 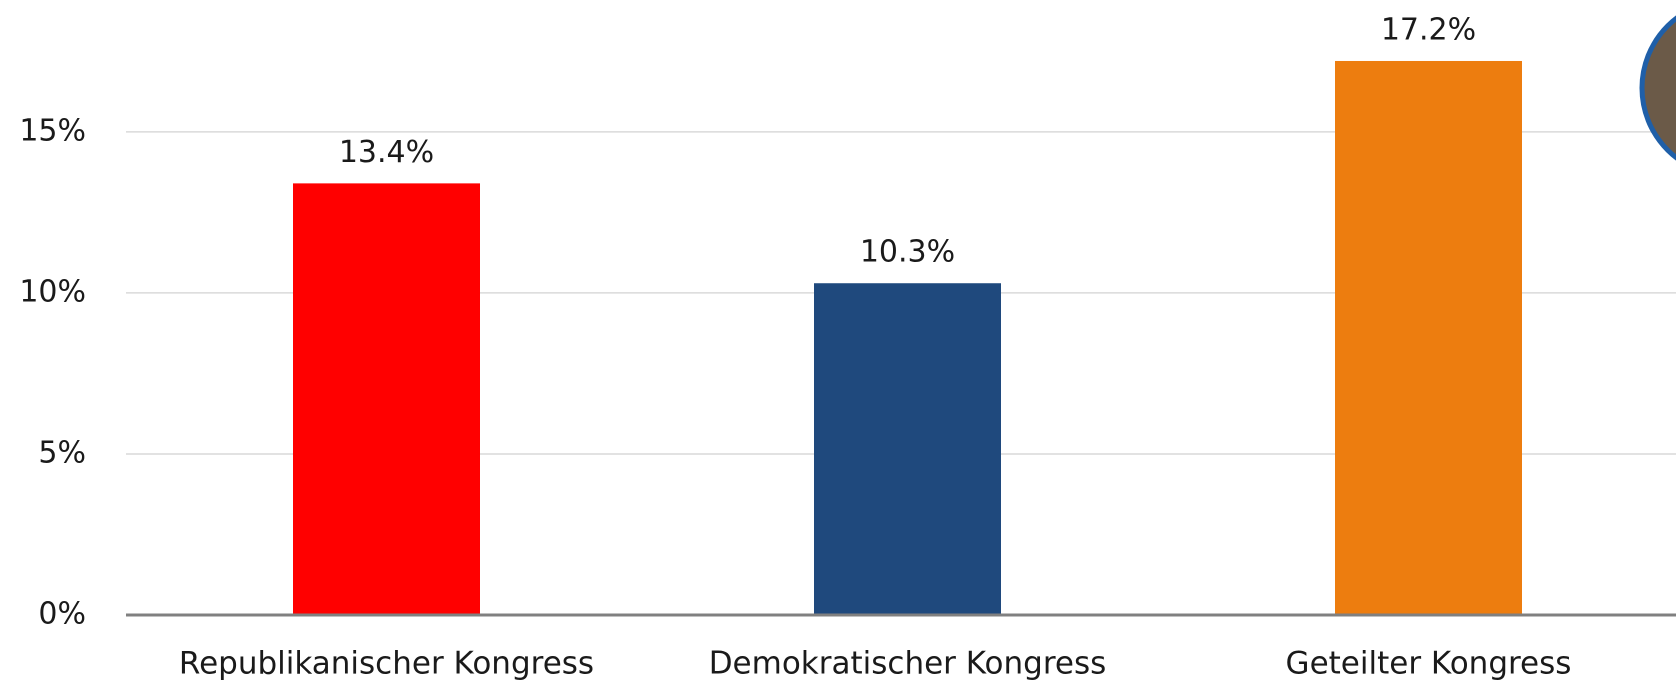 I want to click on y-tick-label: 10%, so click(x=52, y=291).